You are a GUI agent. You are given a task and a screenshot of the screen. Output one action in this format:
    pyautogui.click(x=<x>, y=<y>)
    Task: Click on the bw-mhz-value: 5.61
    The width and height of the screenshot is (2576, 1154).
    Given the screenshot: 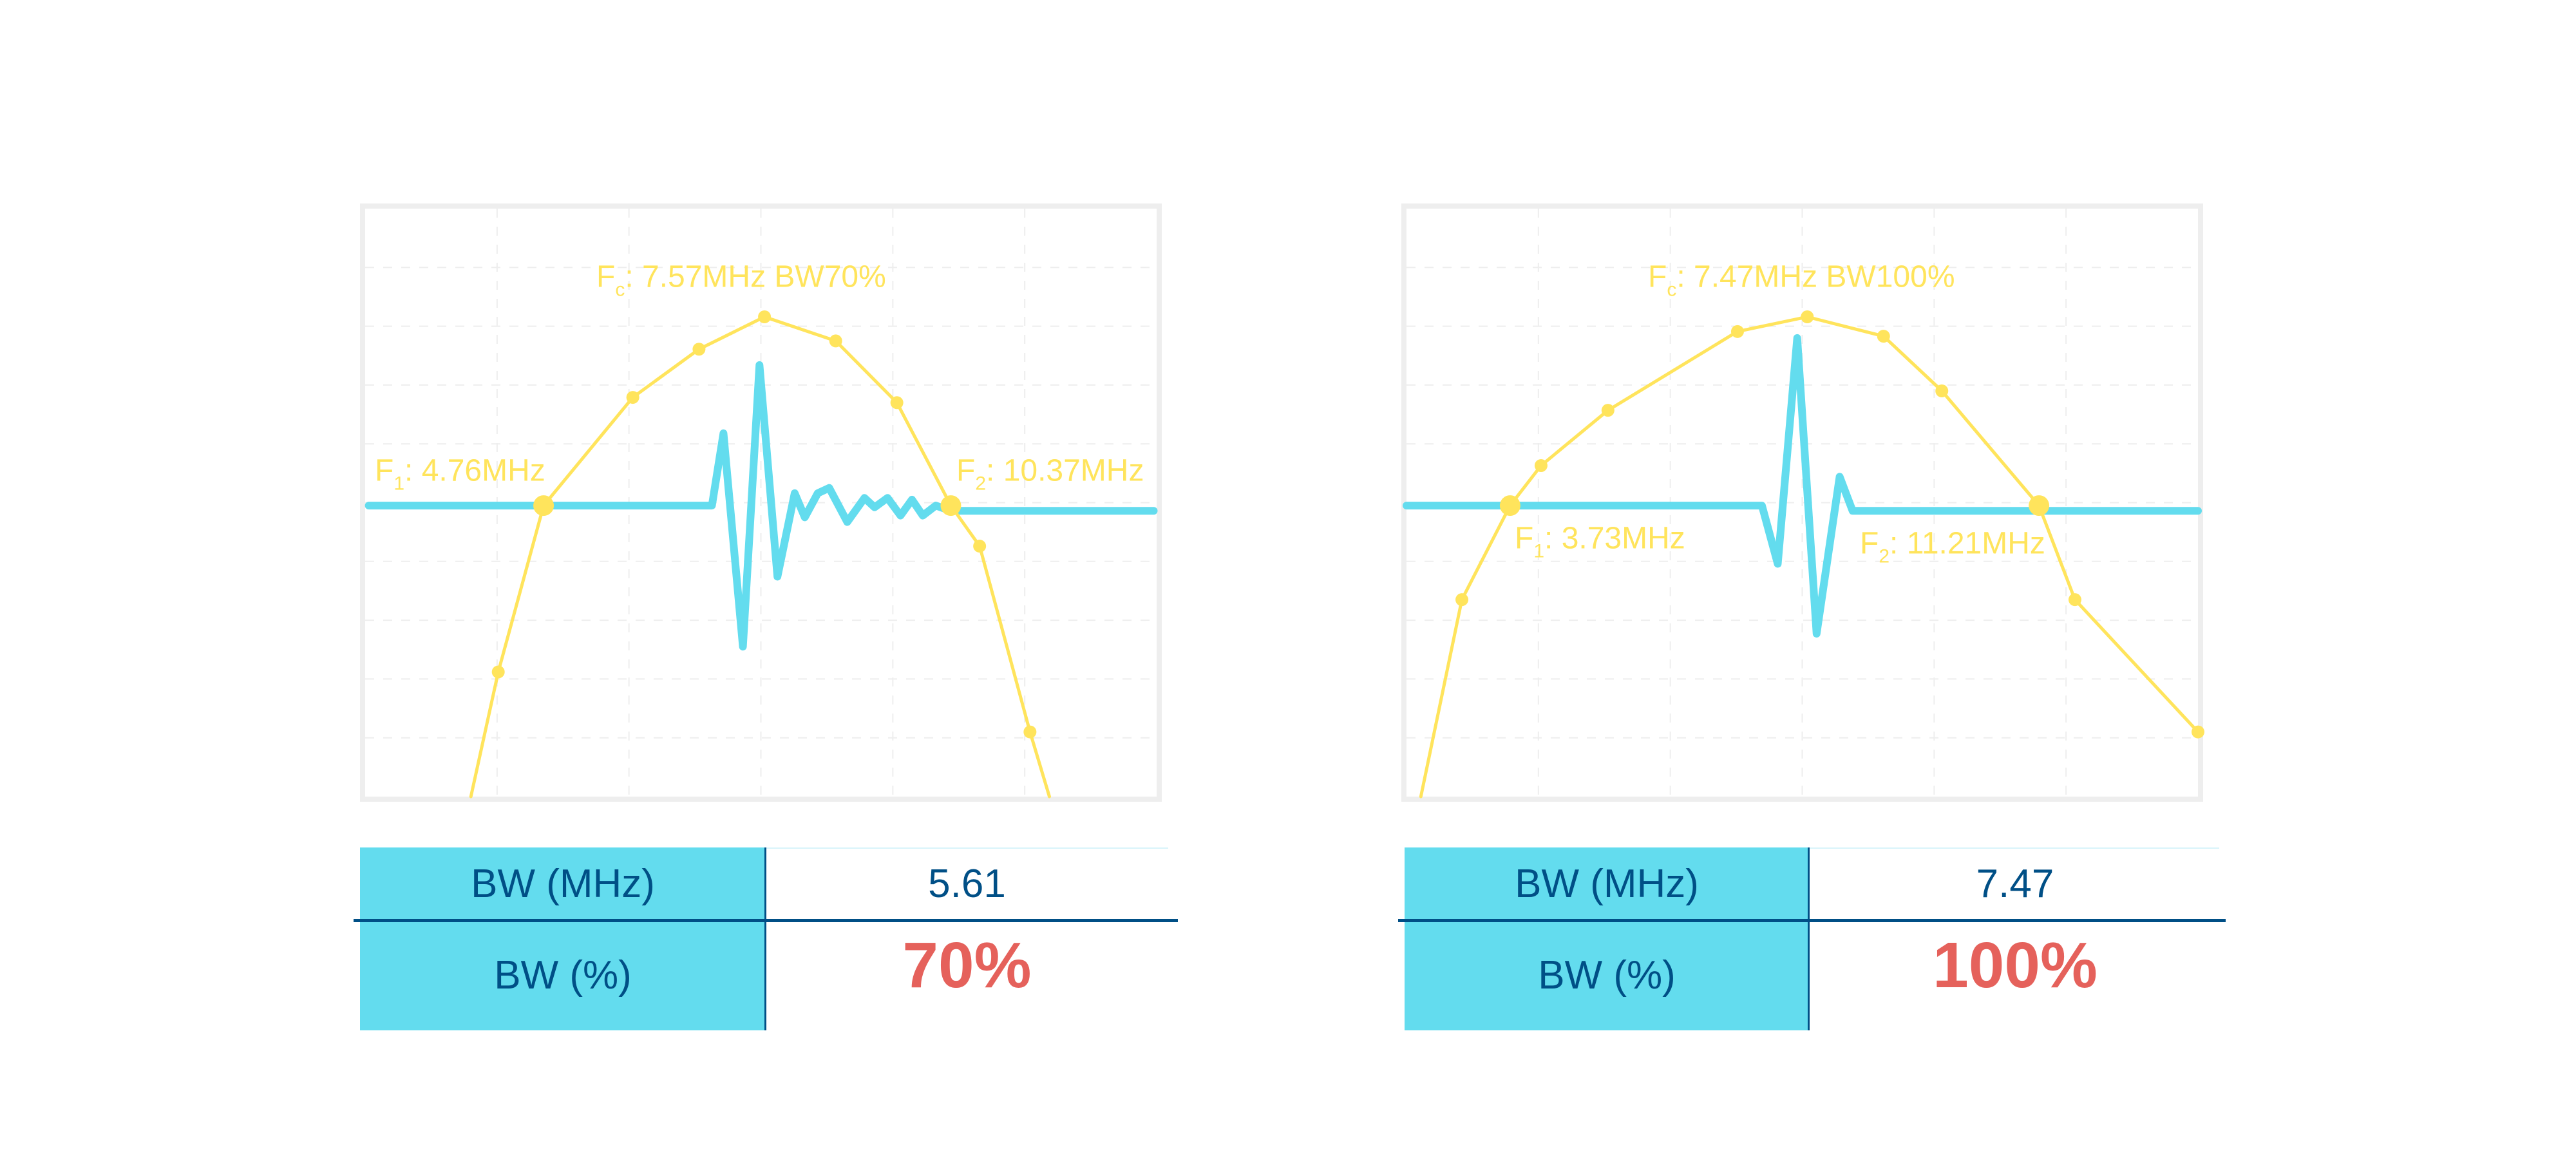 What is the action you would take?
    pyautogui.click(x=967, y=884)
    